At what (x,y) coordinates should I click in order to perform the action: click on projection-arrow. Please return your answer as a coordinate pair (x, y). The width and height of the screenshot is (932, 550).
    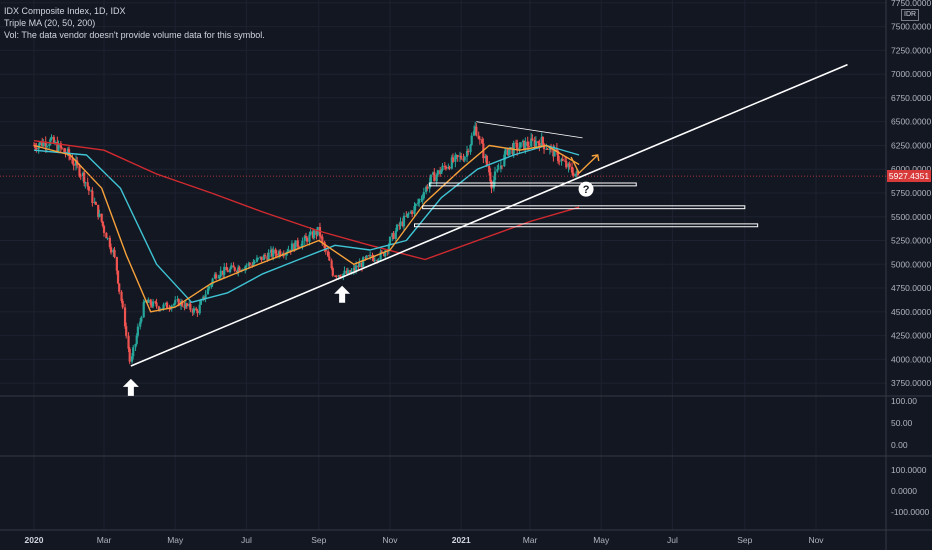
    Looking at the image, I should click on (584, 164).